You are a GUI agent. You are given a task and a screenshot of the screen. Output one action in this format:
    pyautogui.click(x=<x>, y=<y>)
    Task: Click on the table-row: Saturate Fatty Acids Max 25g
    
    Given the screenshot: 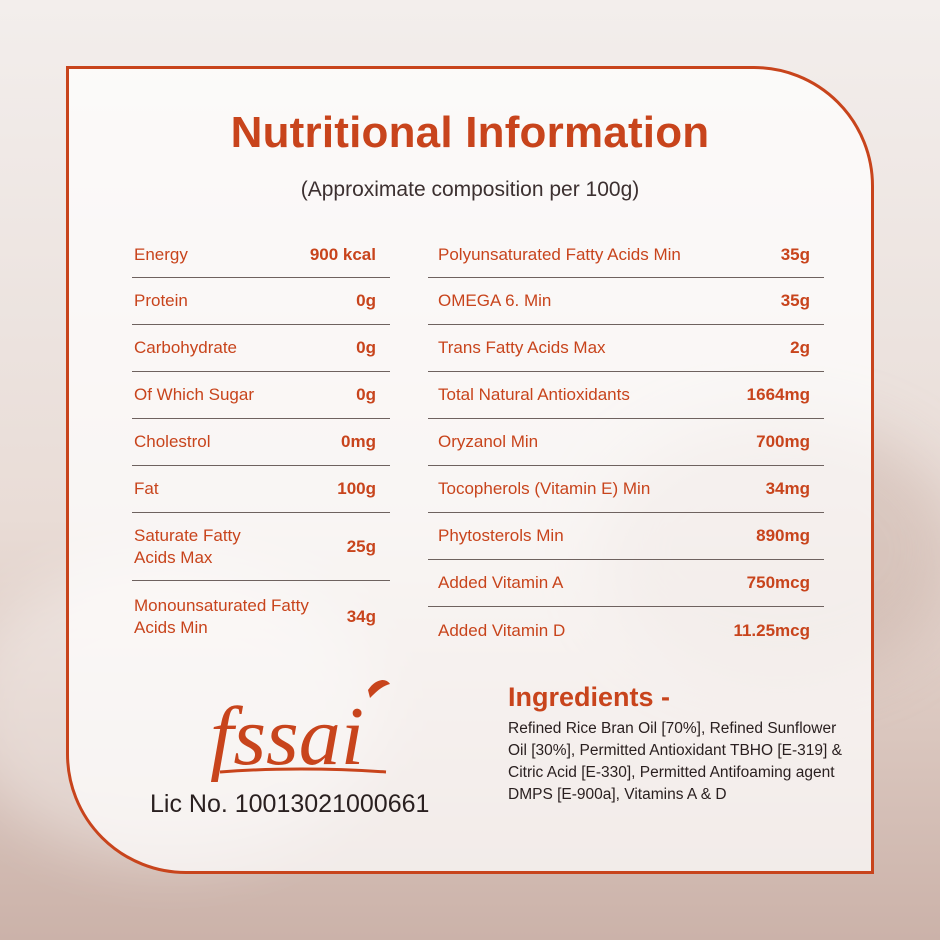 What is the action you would take?
    pyautogui.click(x=261, y=547)
    